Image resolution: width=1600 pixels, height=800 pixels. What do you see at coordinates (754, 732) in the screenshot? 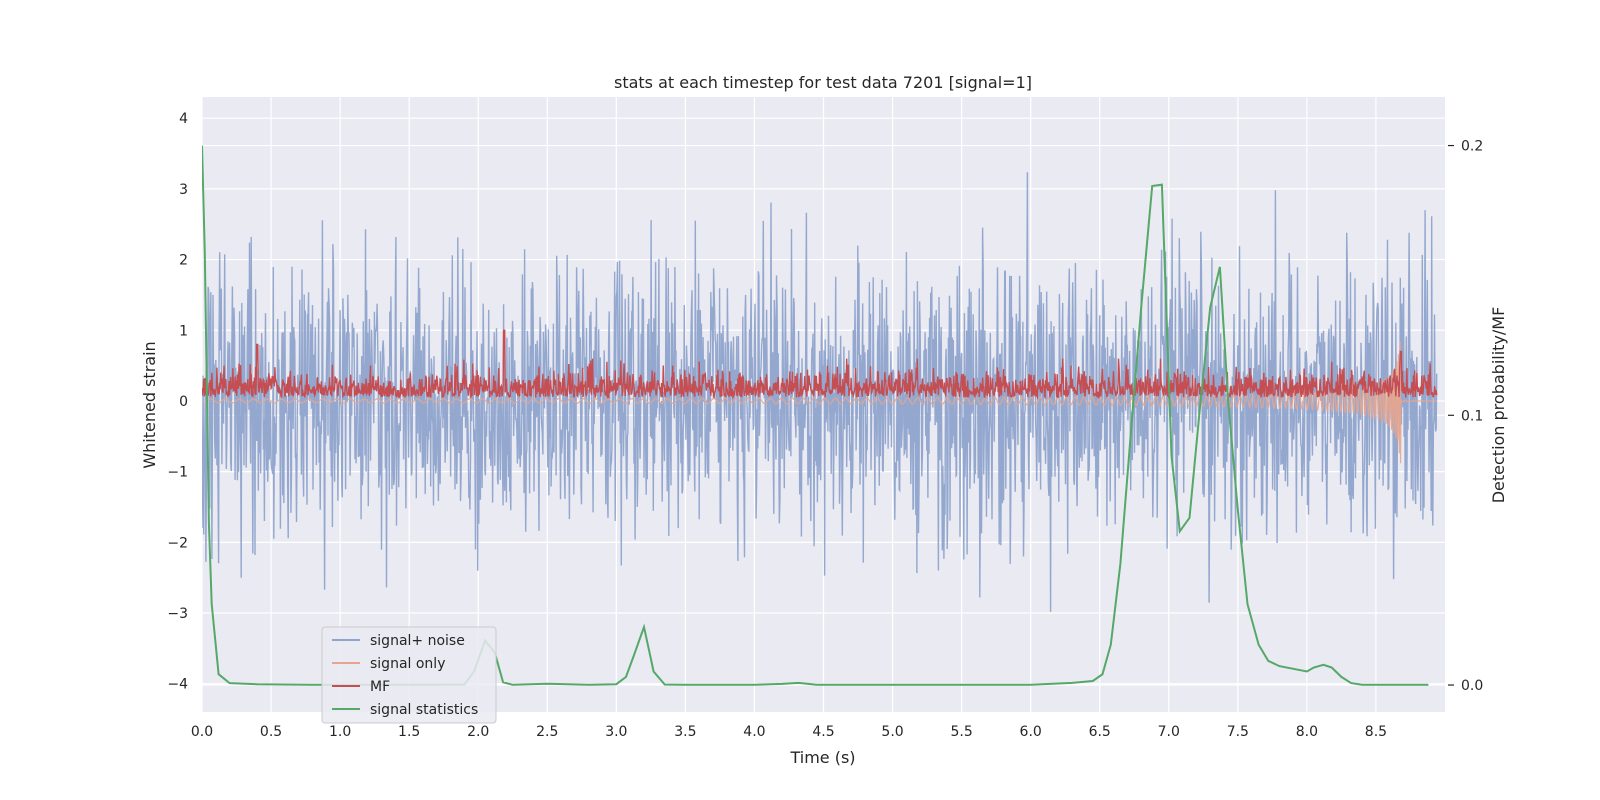
I see `x-tick-label: 4.0` at bounding box center [754, 732].